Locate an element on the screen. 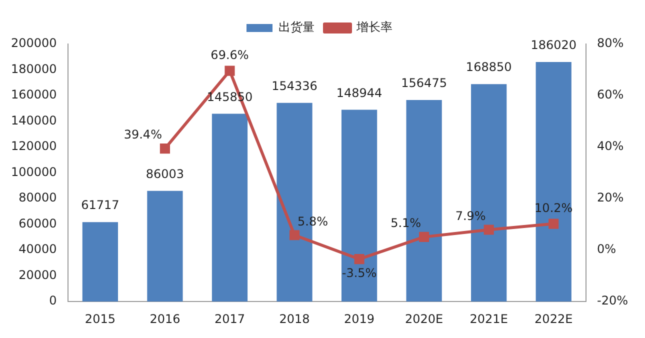 Image resolution: width=645 pixels, height=338 pixels. y-tick-label: 160000 is located at coordinates (33, 95).